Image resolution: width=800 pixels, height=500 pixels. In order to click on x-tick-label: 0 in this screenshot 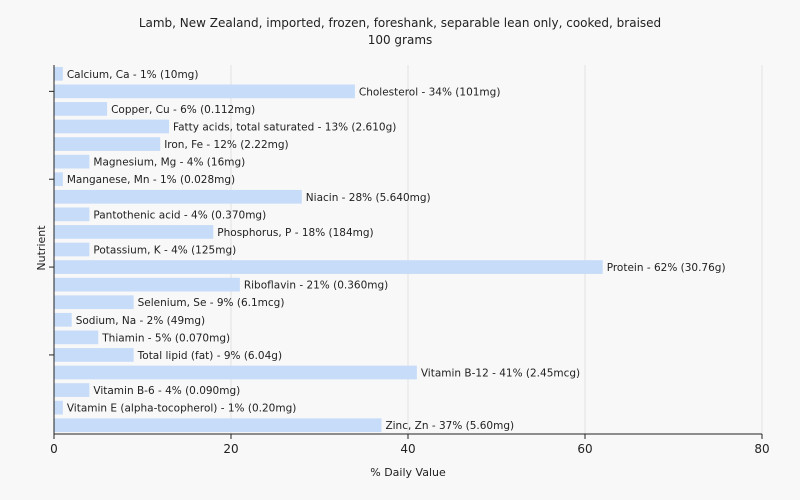, I will do `click(54, 449)`.